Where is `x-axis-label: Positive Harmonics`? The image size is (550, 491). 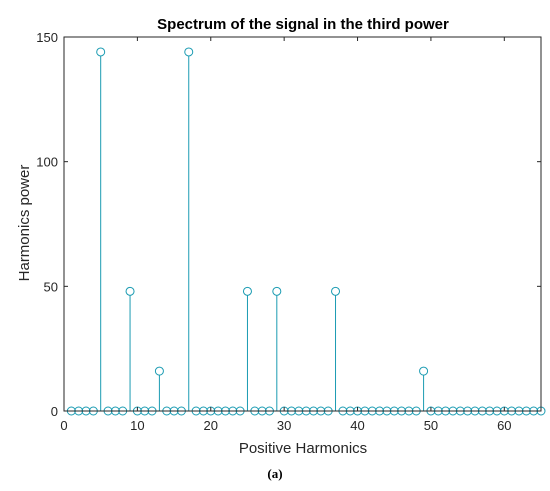
x-axis-label: Positive Harmonics is located at coordinates (303, 448).